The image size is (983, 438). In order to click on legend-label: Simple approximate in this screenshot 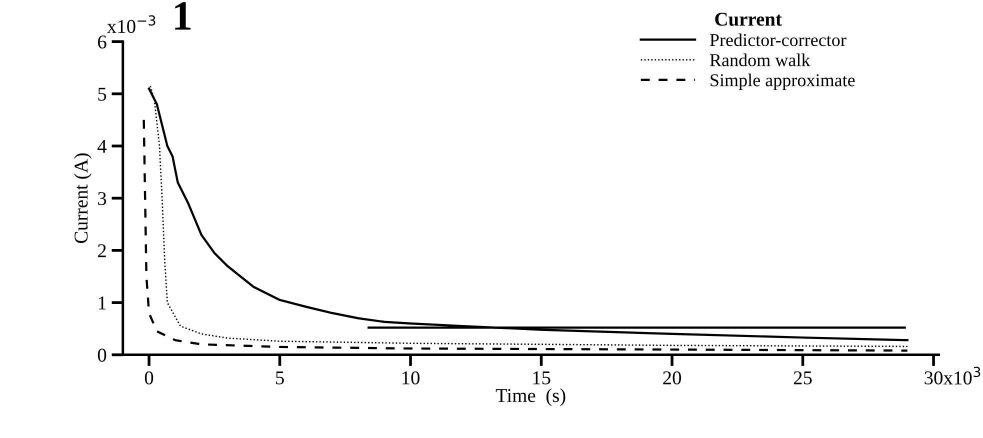, I will do `click(782, 82)`.